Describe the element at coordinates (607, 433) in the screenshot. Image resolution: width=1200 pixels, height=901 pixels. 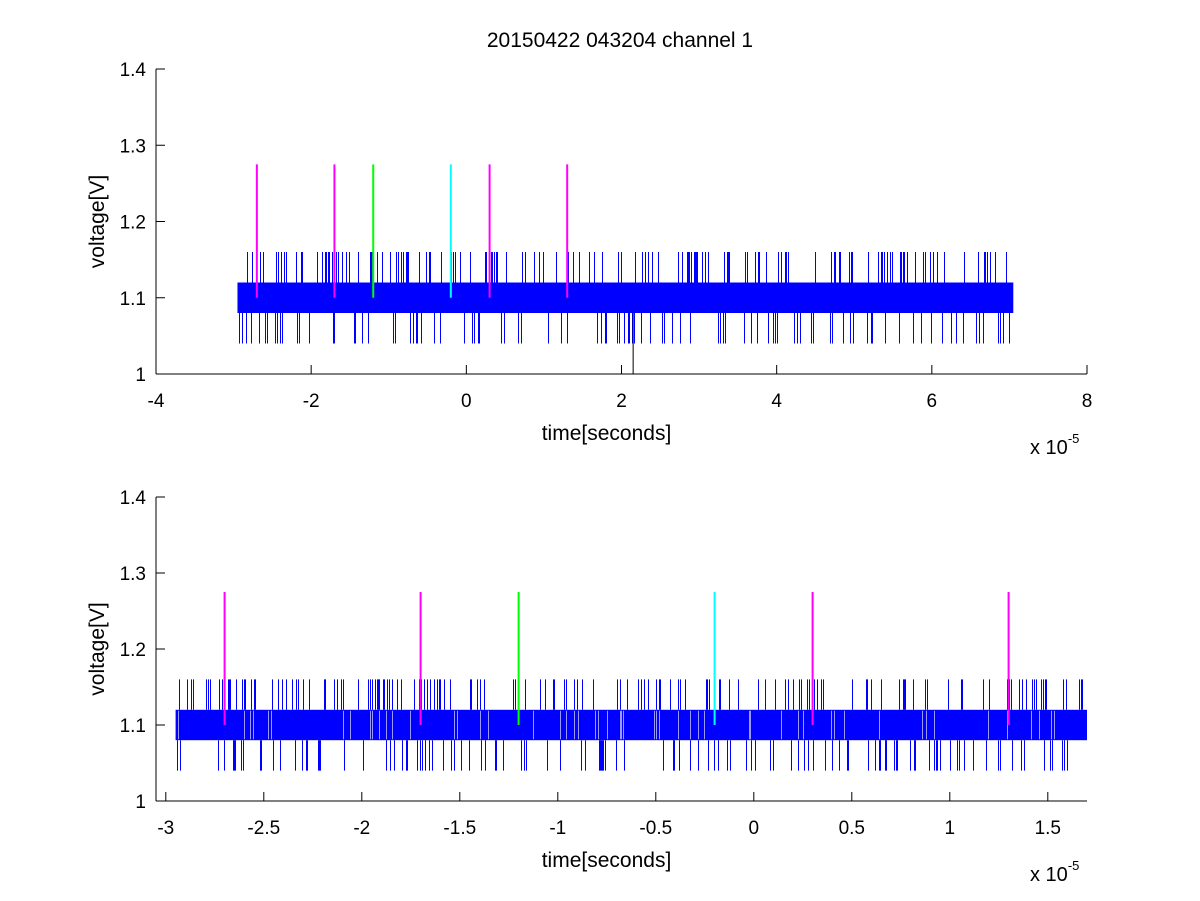
I see `plot-0-xlabel: time[seconds]` at that location.